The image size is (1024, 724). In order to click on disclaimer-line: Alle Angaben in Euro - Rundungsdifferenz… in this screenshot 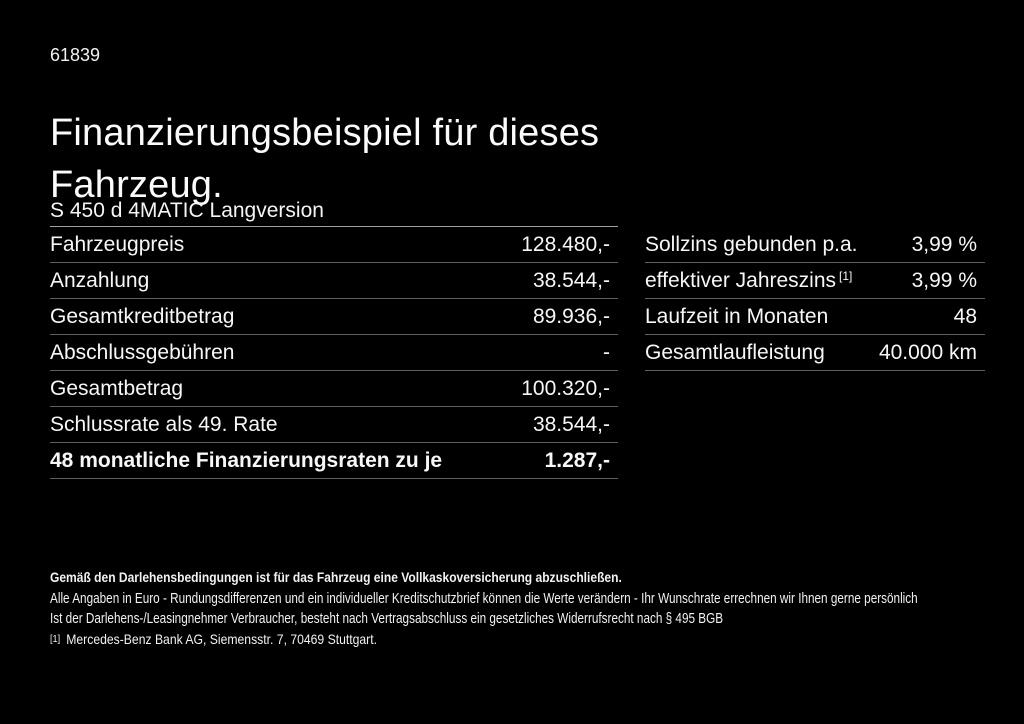, I will do `click(484, 599)`.